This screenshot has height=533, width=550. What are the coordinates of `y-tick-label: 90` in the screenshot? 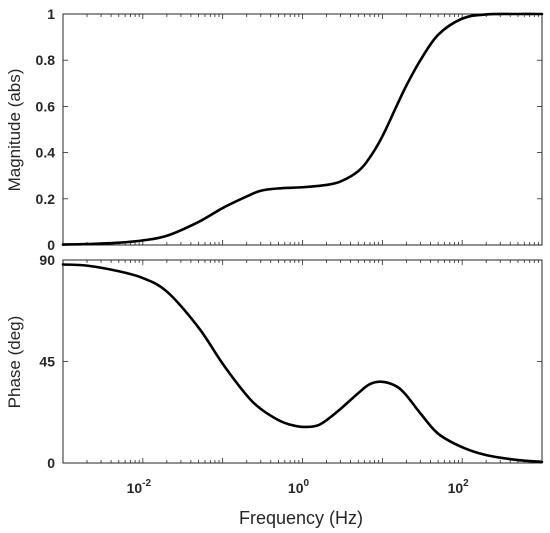 It's located at (47, 260).